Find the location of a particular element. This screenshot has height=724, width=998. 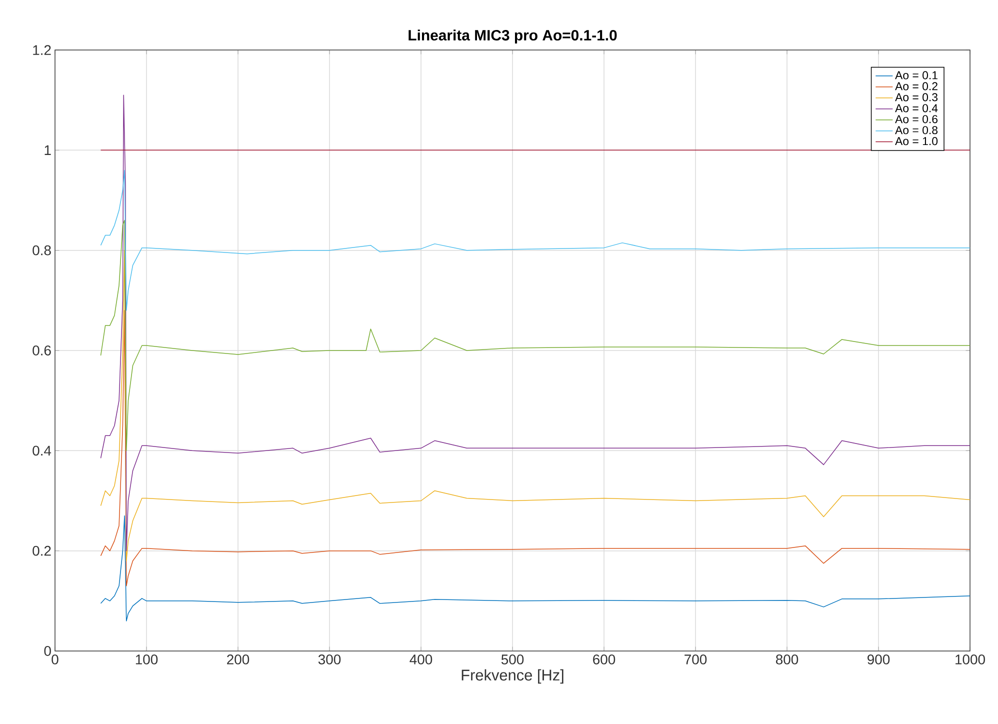

x-tick-label: 200 is located at coordinates (238, 659).